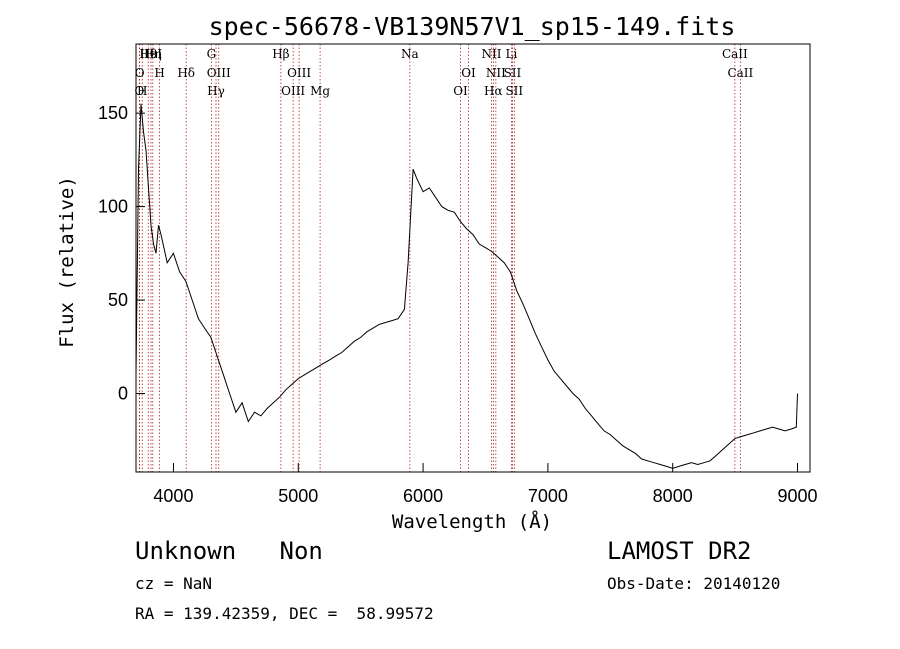  Describe the element at coordinates (514, 91) in the screenshot. I see `line-label-23: SII` at that location.